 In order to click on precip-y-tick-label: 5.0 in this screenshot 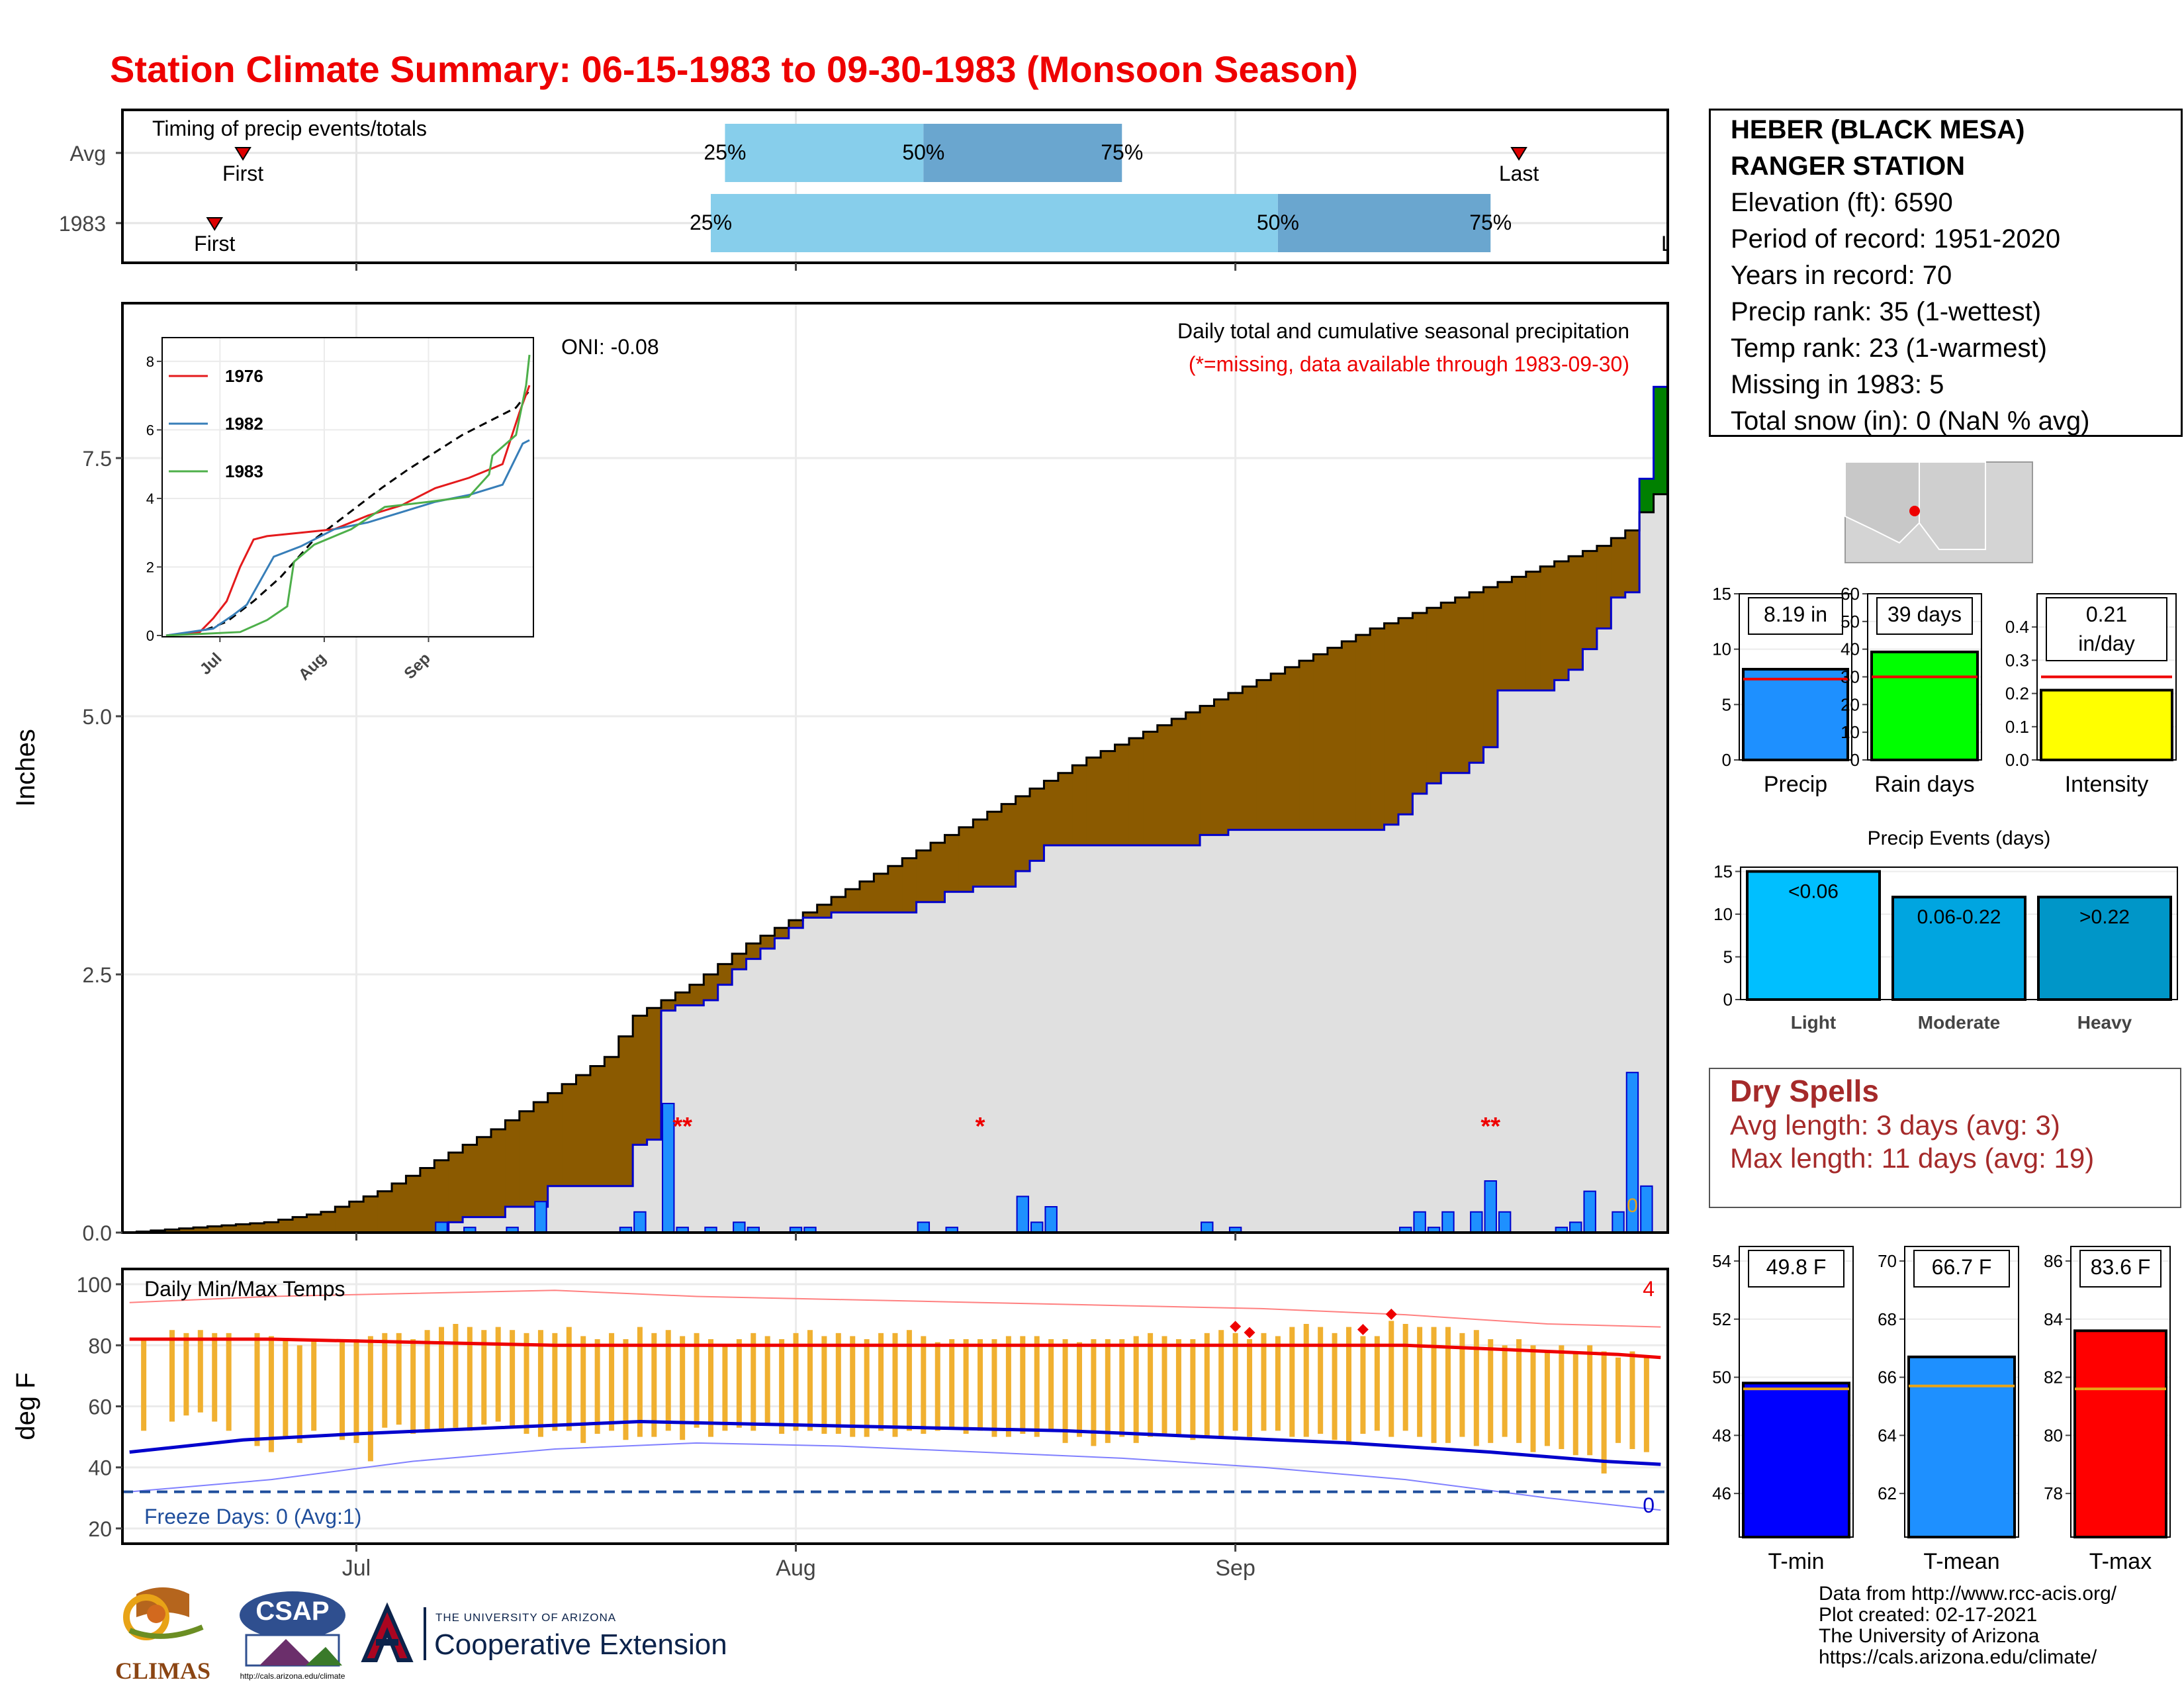, I will do `click(97, 717)`.